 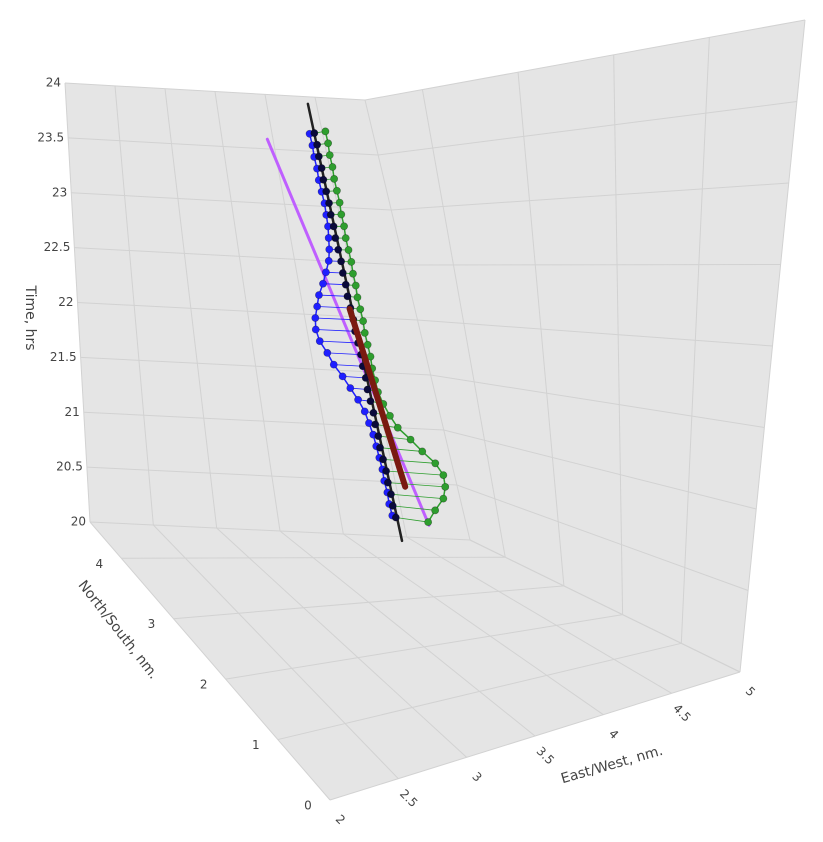 I want to click on z-axis-title: Time, hrs, so click(x=30, y=317).